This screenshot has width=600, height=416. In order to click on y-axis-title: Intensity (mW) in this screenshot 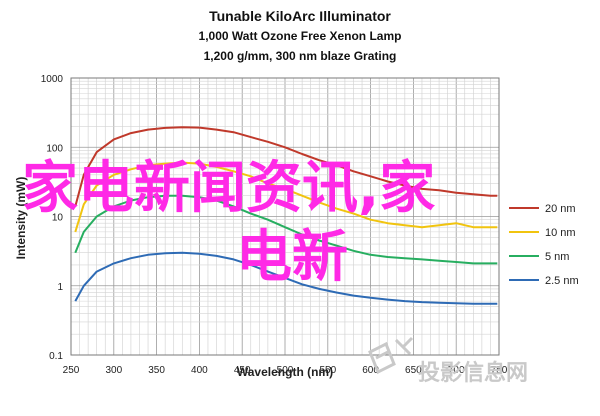, I will do `click(21, 218)`.